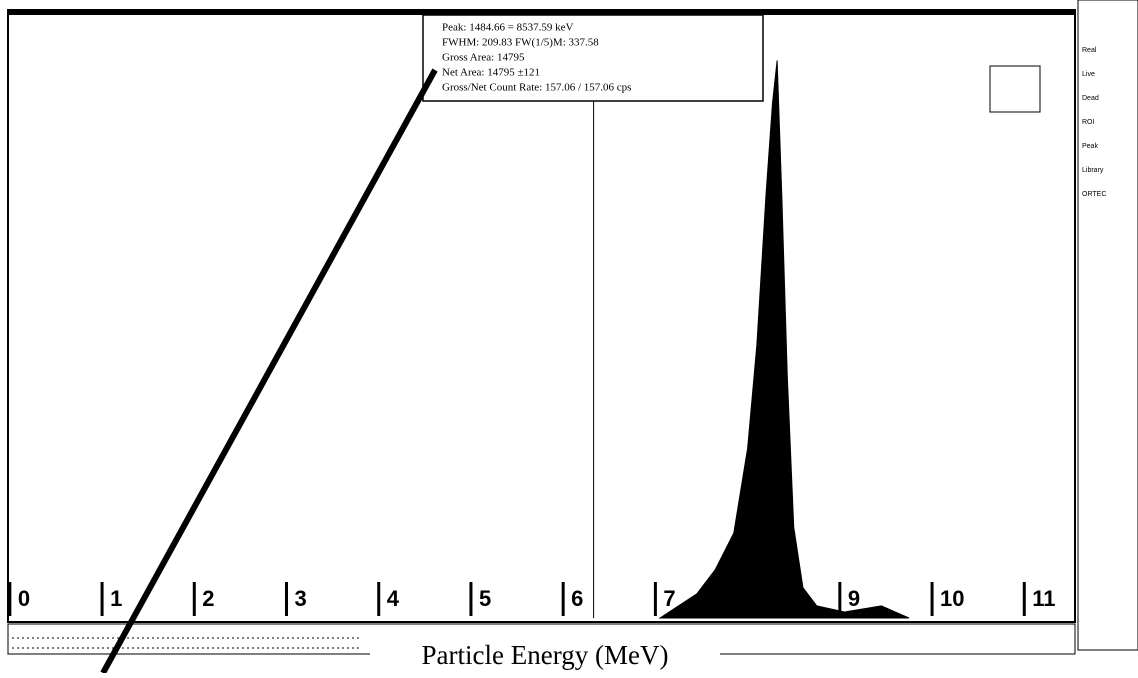 Image resolution: width=1138 pixels, height=678 pixels. Describe the element at coordinates (1088, 122) in the screenshot. I see `sidebar-label: ROI` at that location.